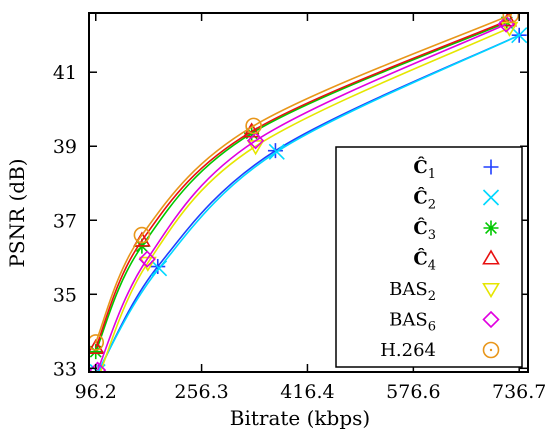 The image size is (550, 440). Describe the element at coordinates (519, 392) in the screenshot. I see `x-tick-label: 736.7` at that location.